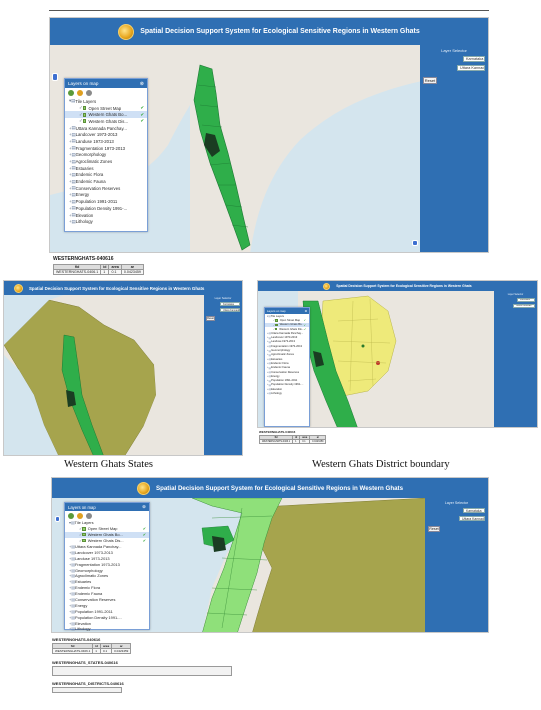 The height and width of the screenshot is (710, 541). Describe the element at coordinates (105, 375) in the screenshot. I see `map-canvas` at that location.